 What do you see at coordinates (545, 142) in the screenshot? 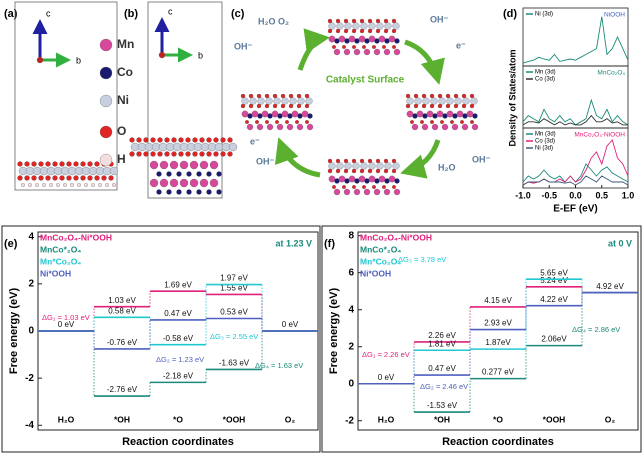
I see `legend-label: Co (3d)` at bounding box center [545, 142].